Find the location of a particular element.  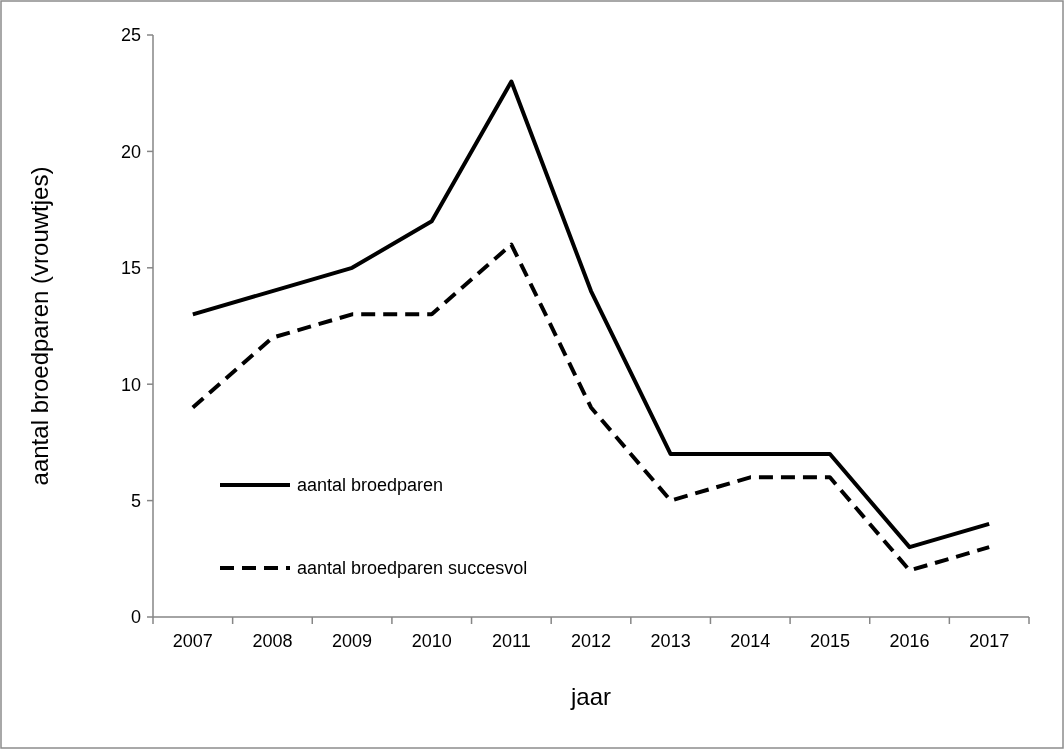

x-tick-label: 2015 is located at coordinates (829, 641).